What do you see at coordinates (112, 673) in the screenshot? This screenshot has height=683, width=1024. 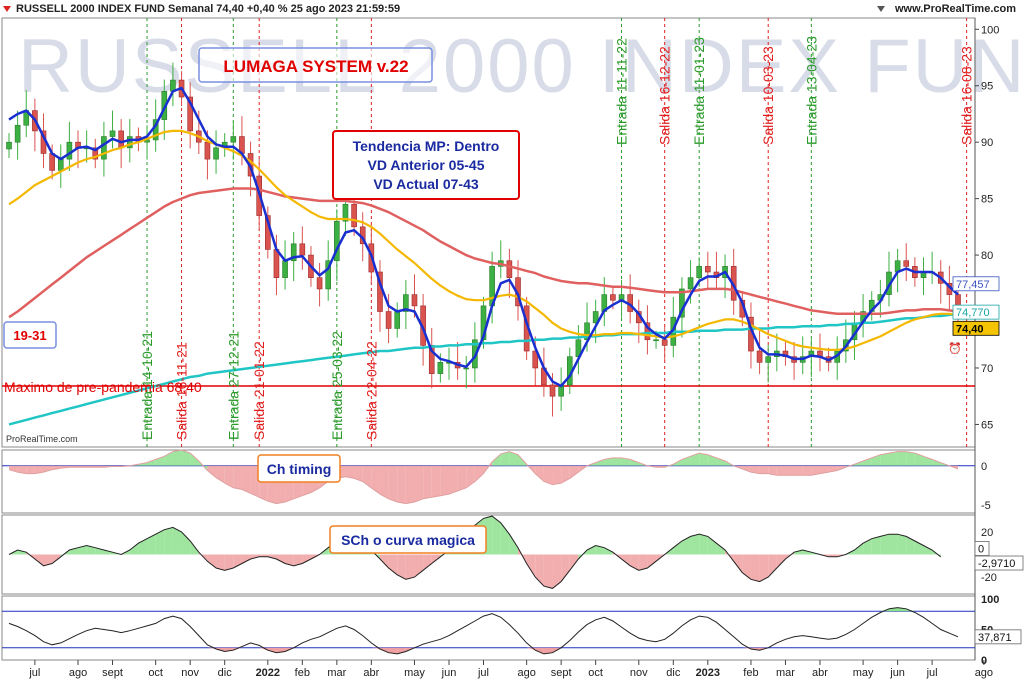 I see `x-tick-label: sept` at bounding box center [112, 673].